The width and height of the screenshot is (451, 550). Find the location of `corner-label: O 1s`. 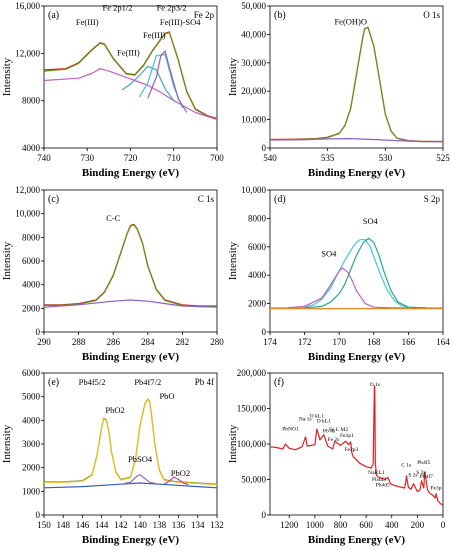

corner-label: O 1s is located at coordinates (431, 15).